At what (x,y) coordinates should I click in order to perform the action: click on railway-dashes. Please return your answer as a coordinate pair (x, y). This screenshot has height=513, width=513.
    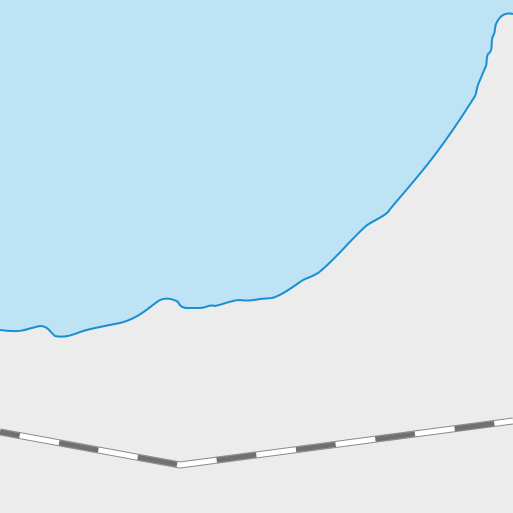
    Looking at the image, I should click on (256, 443).